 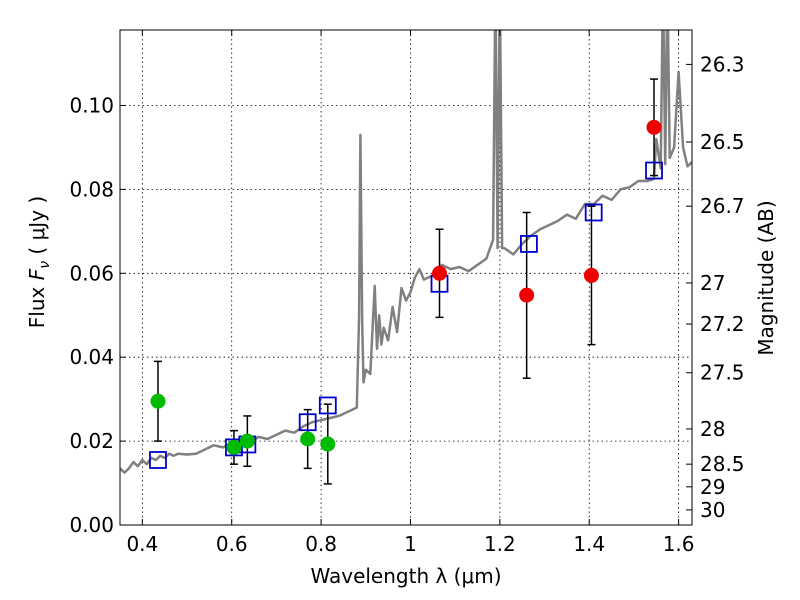 What do you see at coordinates (712, 487) in the screenshot?
I see `y2-tick-label: 29` at bounding box center [712, 487].